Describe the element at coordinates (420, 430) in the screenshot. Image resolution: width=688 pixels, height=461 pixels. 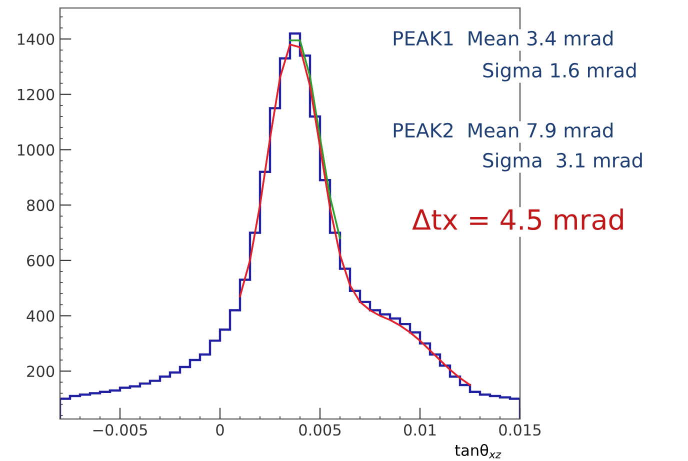
I see `x-tick-label: 0.01` at that location.